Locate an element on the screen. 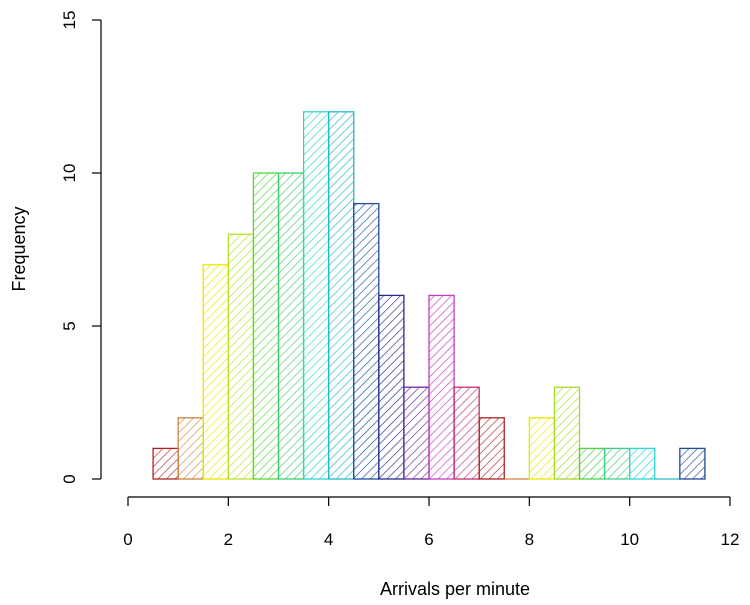 This screenshot has height=605, width=750. x-tick-label: 12 is located at coordinates (730, 539).